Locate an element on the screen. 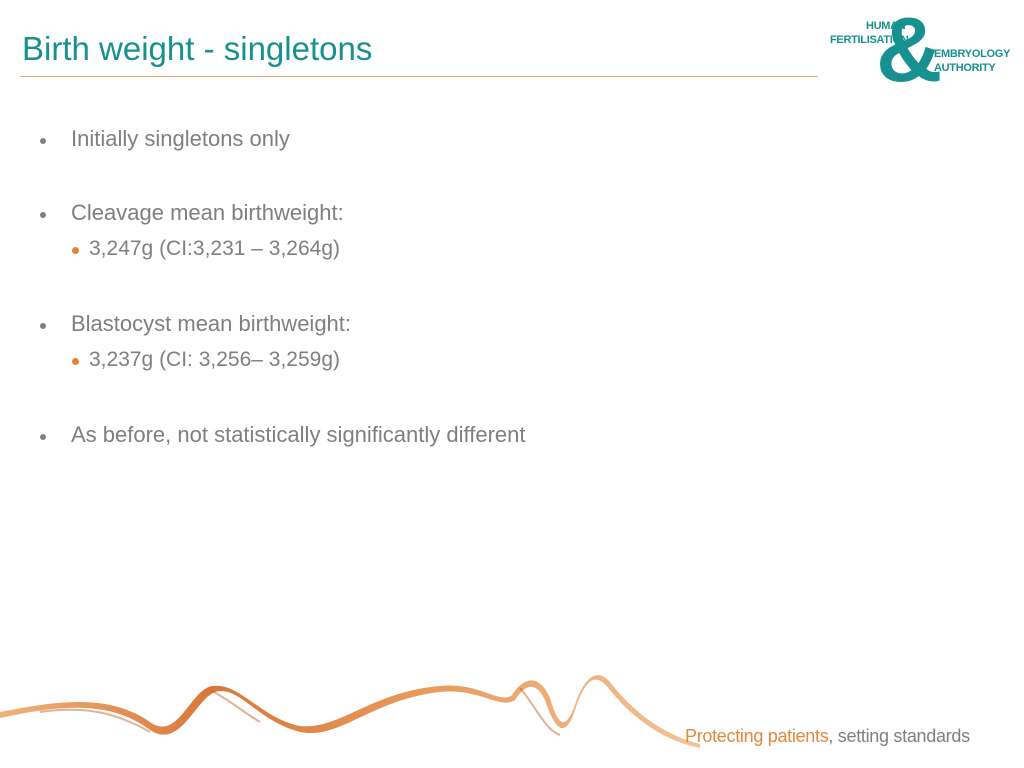 This screenshot has width=1024, height=768. logo-text: HUMAN is located at coordinates (886, 26).